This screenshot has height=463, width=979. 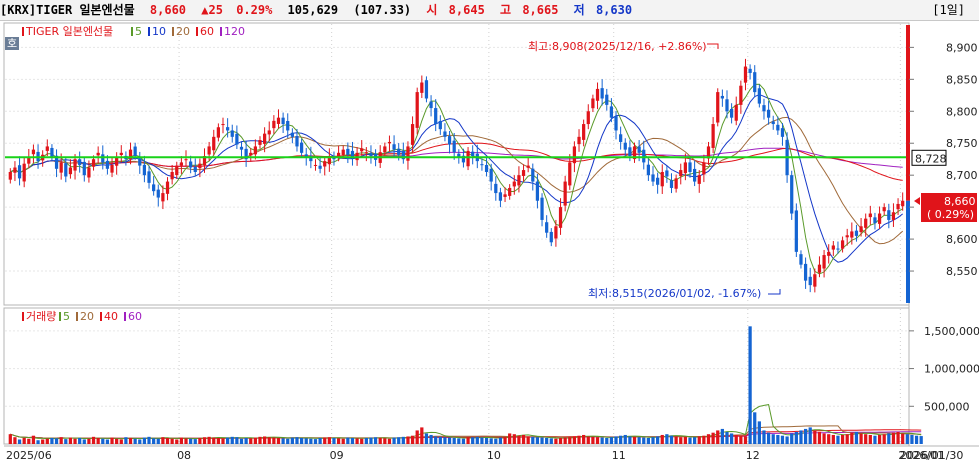 What do you see at coordinates (506, 10) in the screenshot?
I see `high-label: 고` at bounding box center [506, 10].